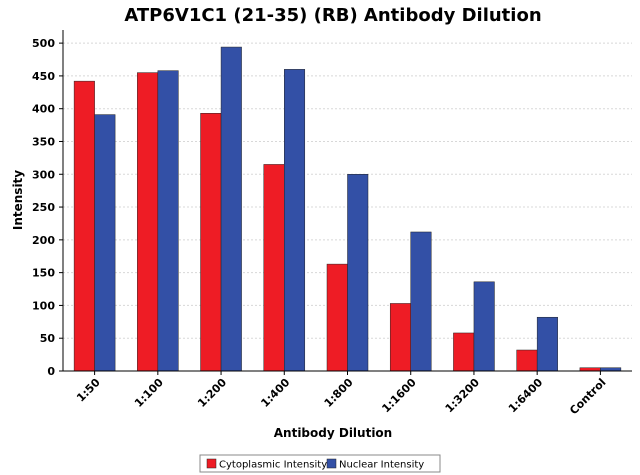 The height and width of the screenshot is (475, 640). Describe the element at coordinates (43, 273) in the screenshot. I see `y-tick-label-150: 150` at that location.